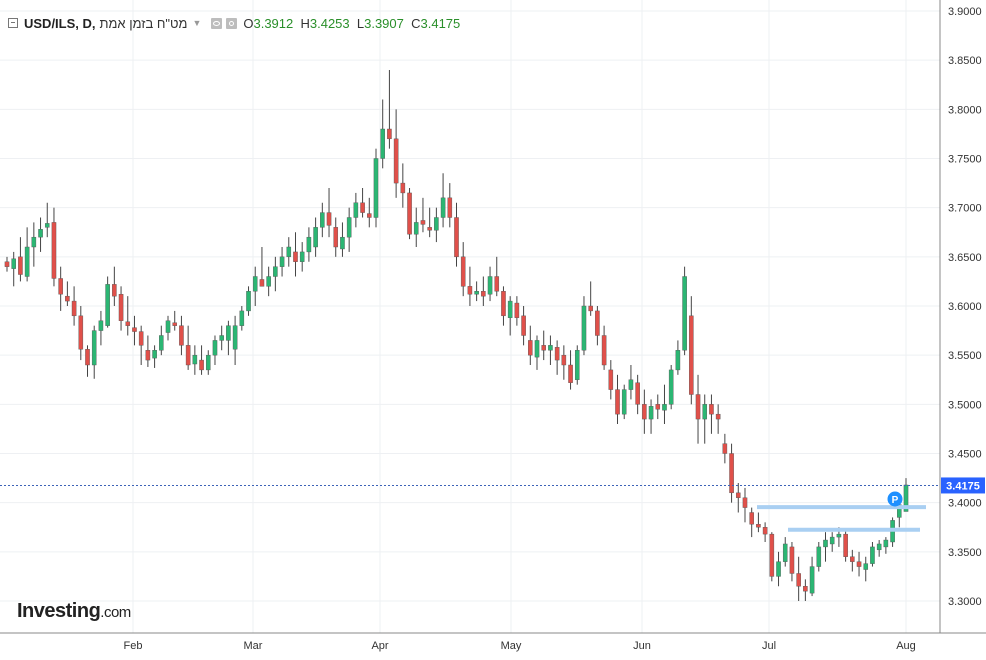  Describe the element at coordinates (511, 646) in the screenshot. I see `x-tick-label: May` at that location.